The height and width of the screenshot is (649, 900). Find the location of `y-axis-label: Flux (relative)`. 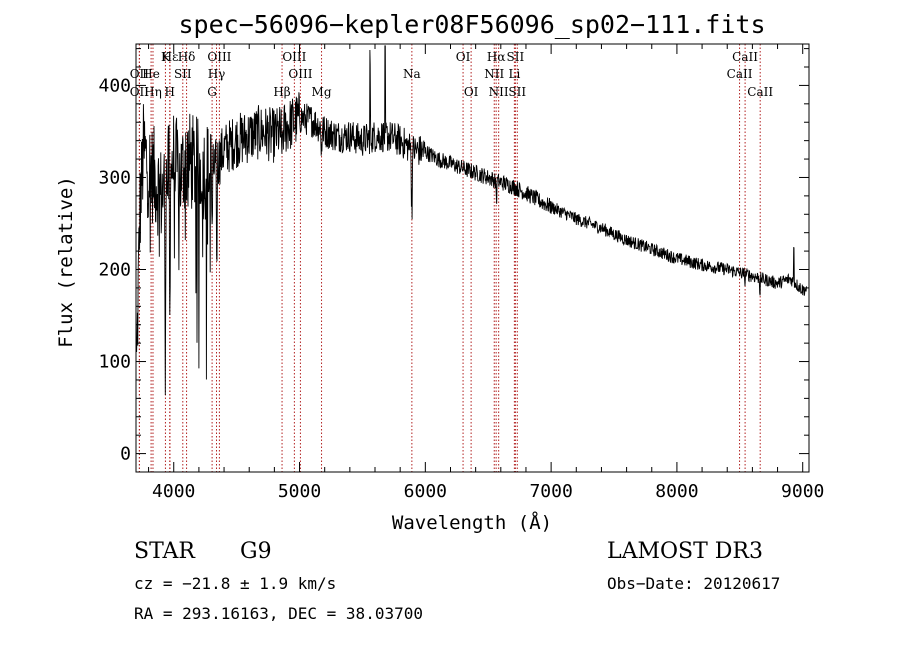

y-axis-label: Flux (relative) is located at coordinates (66, 262).